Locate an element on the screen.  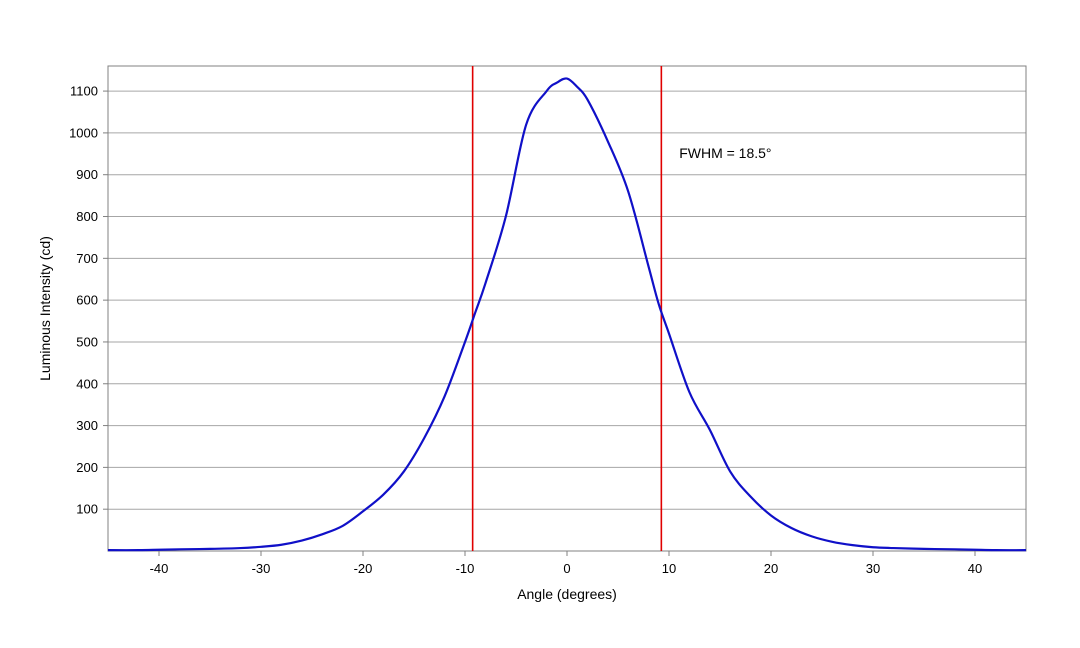
y-tick-label: 300 is located at coordinates (87, 425).